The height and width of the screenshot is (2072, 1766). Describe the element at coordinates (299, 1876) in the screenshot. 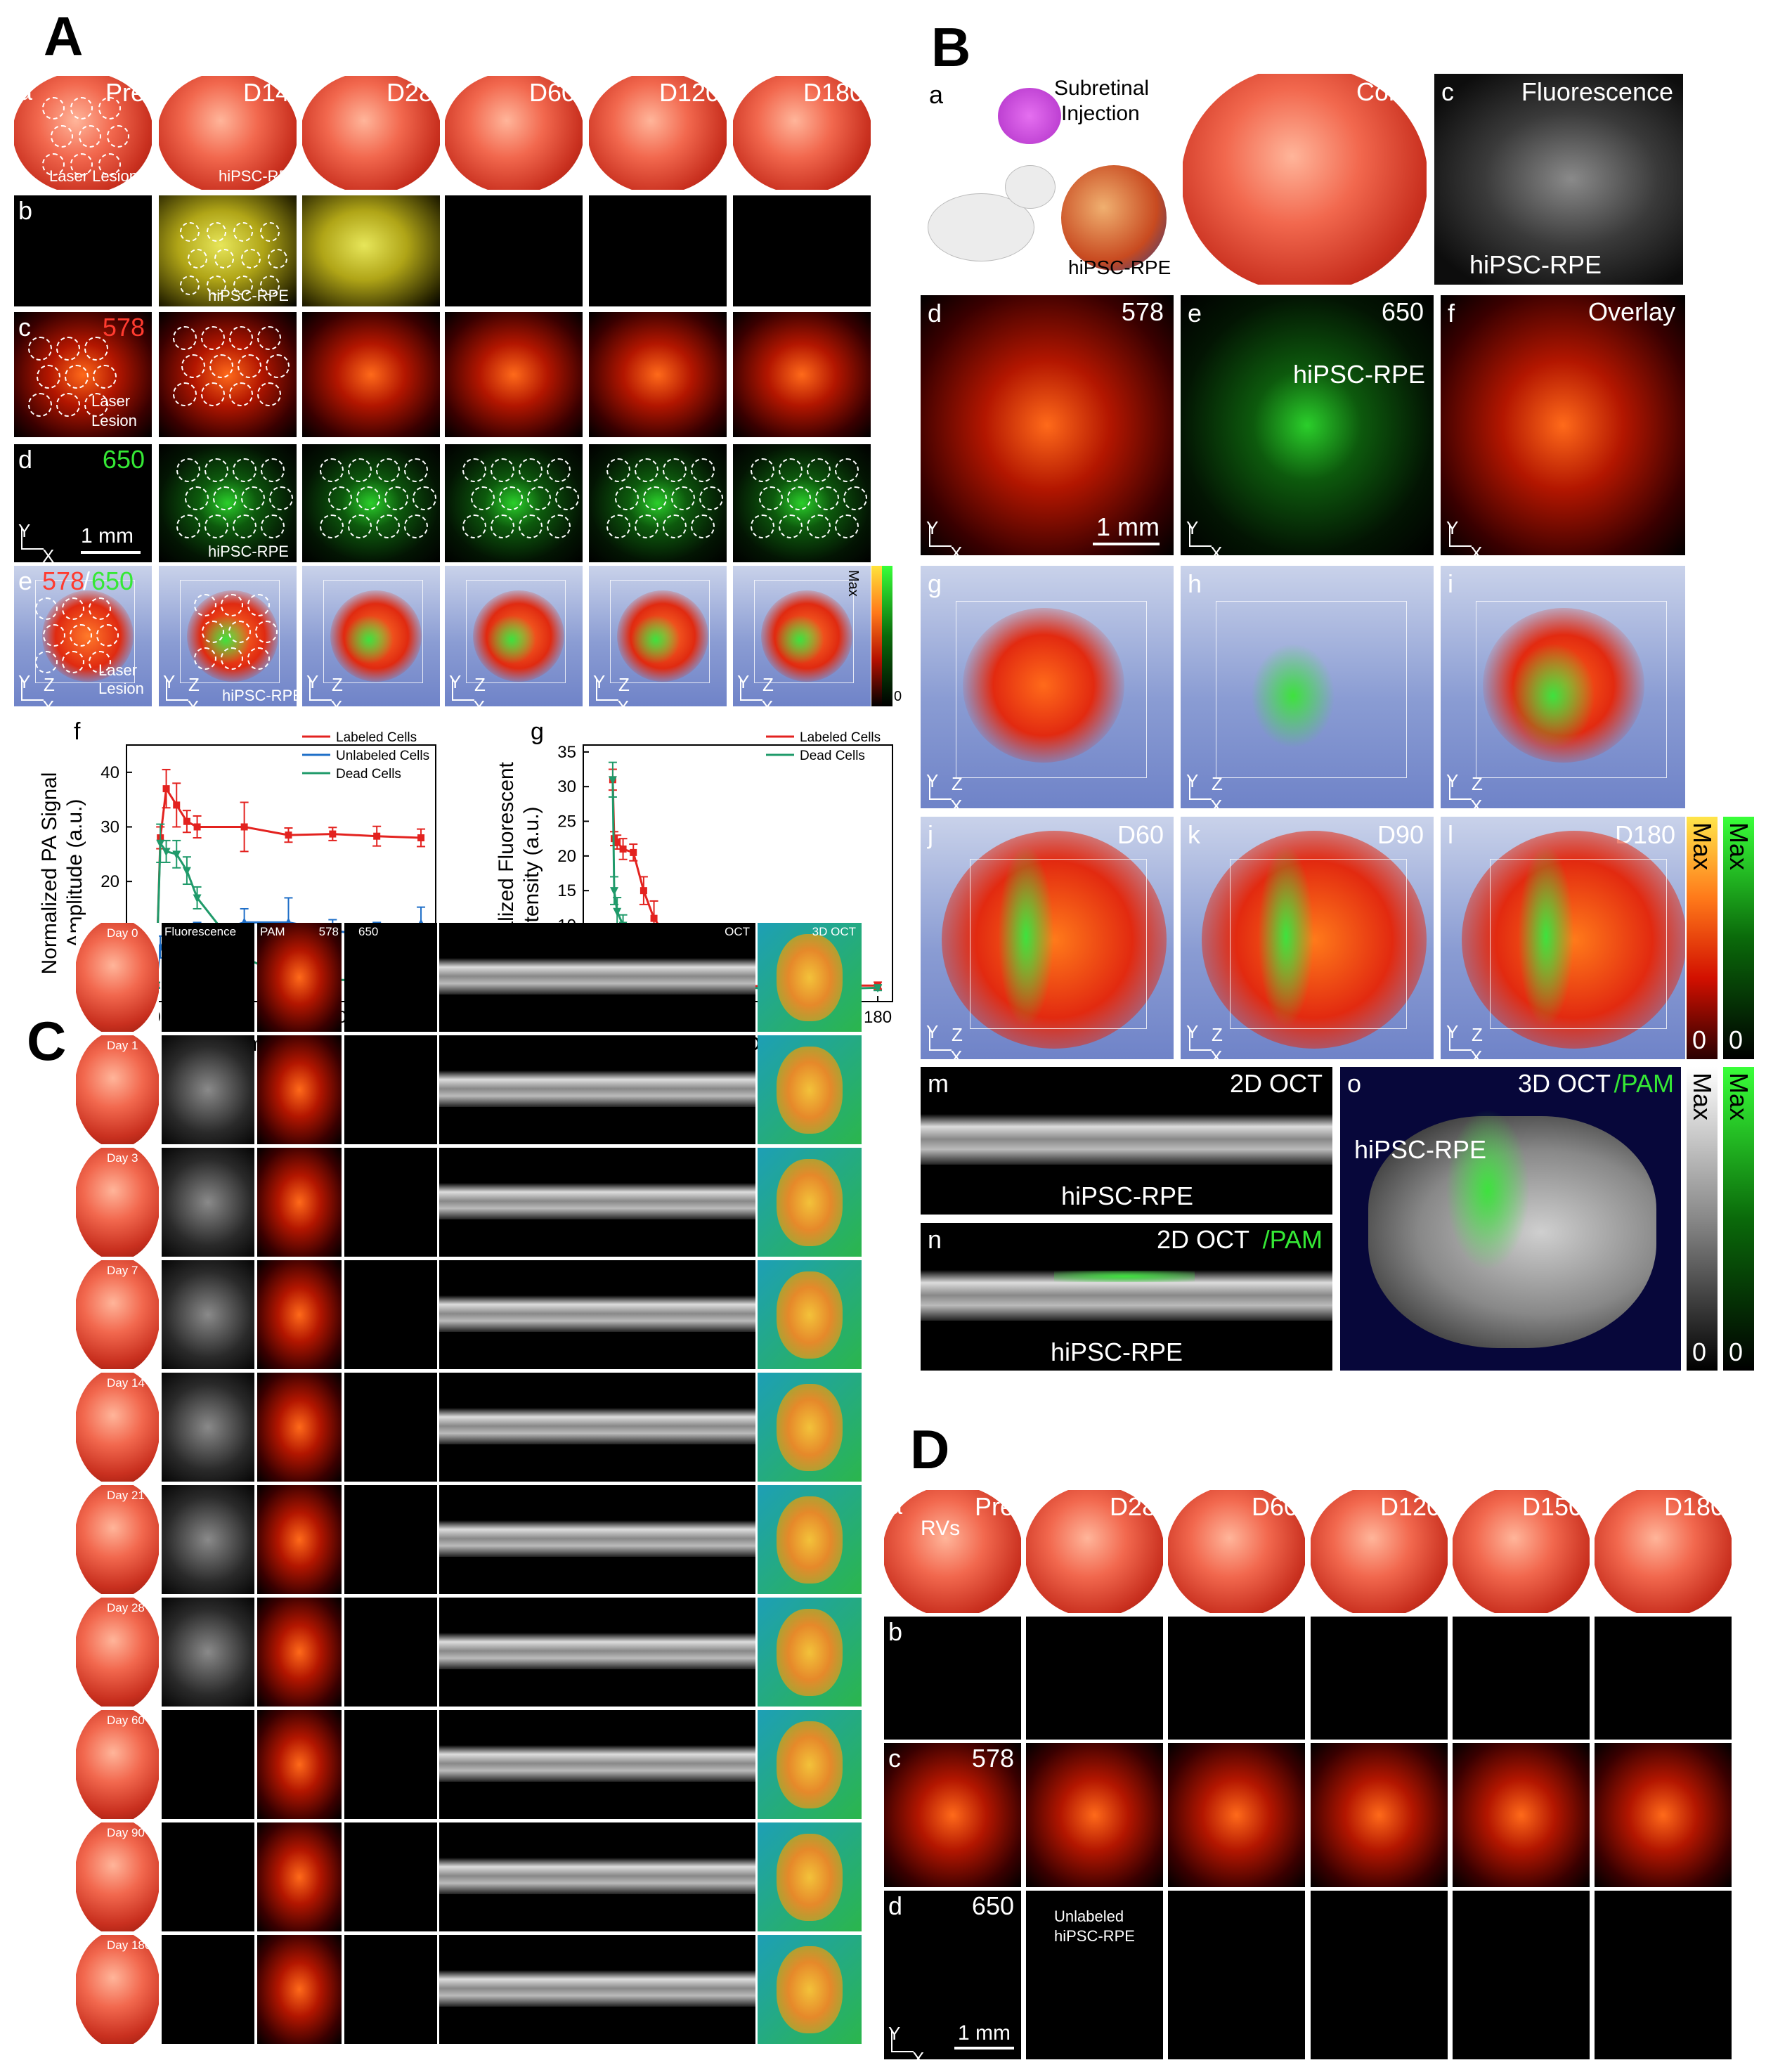

I see `pam578-Day 90` at that location.